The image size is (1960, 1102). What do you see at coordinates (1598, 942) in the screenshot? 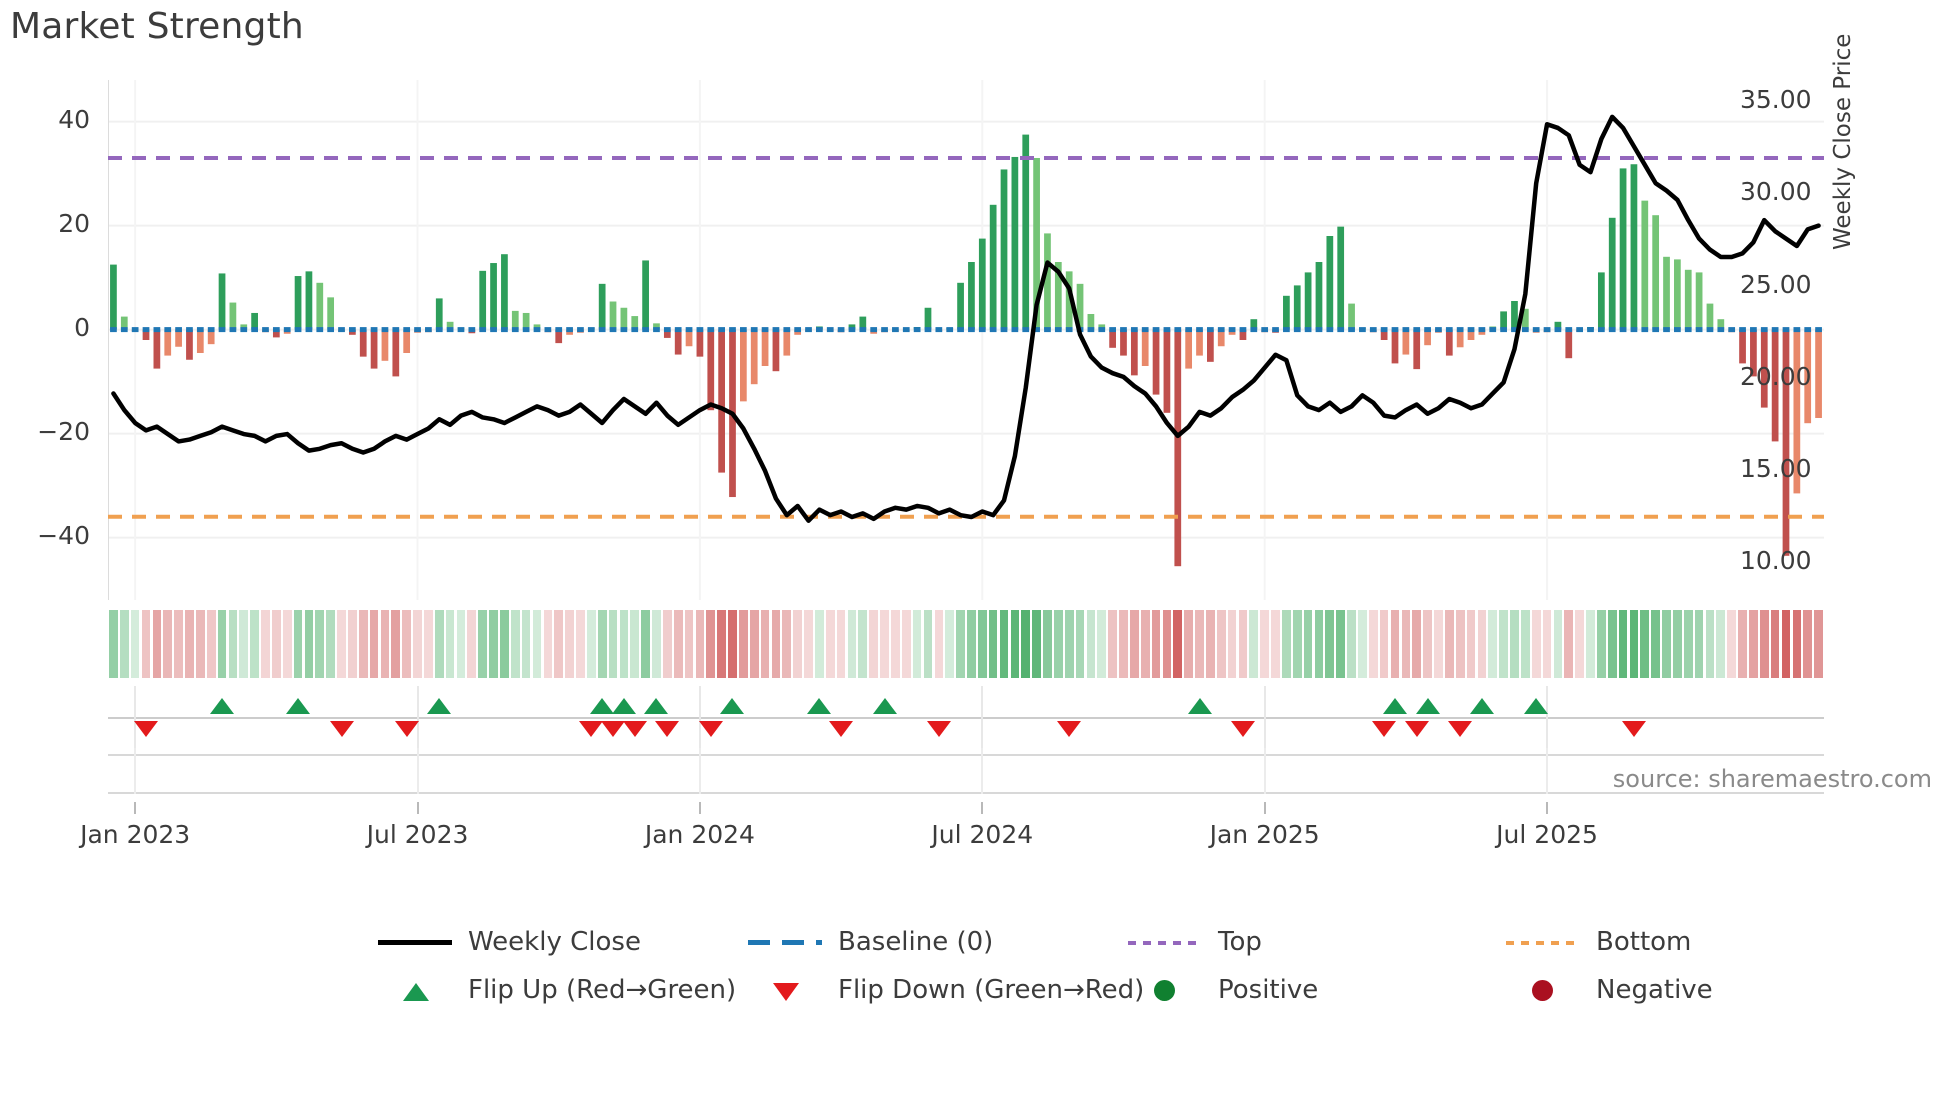
I see `legend-item: Bottom` at bounding box center [1598, 942].